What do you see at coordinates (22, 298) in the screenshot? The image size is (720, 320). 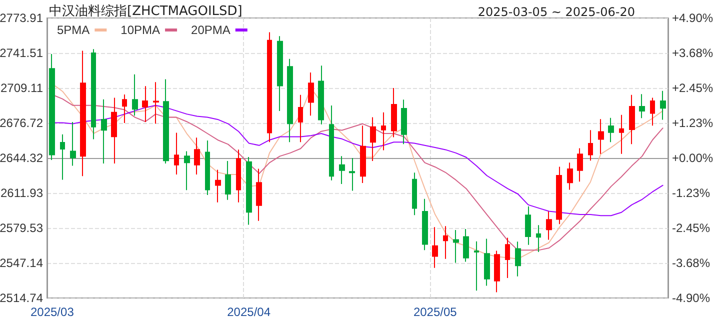 I see `y-tick-label: 2514.74` at bounding box center [22, 298].